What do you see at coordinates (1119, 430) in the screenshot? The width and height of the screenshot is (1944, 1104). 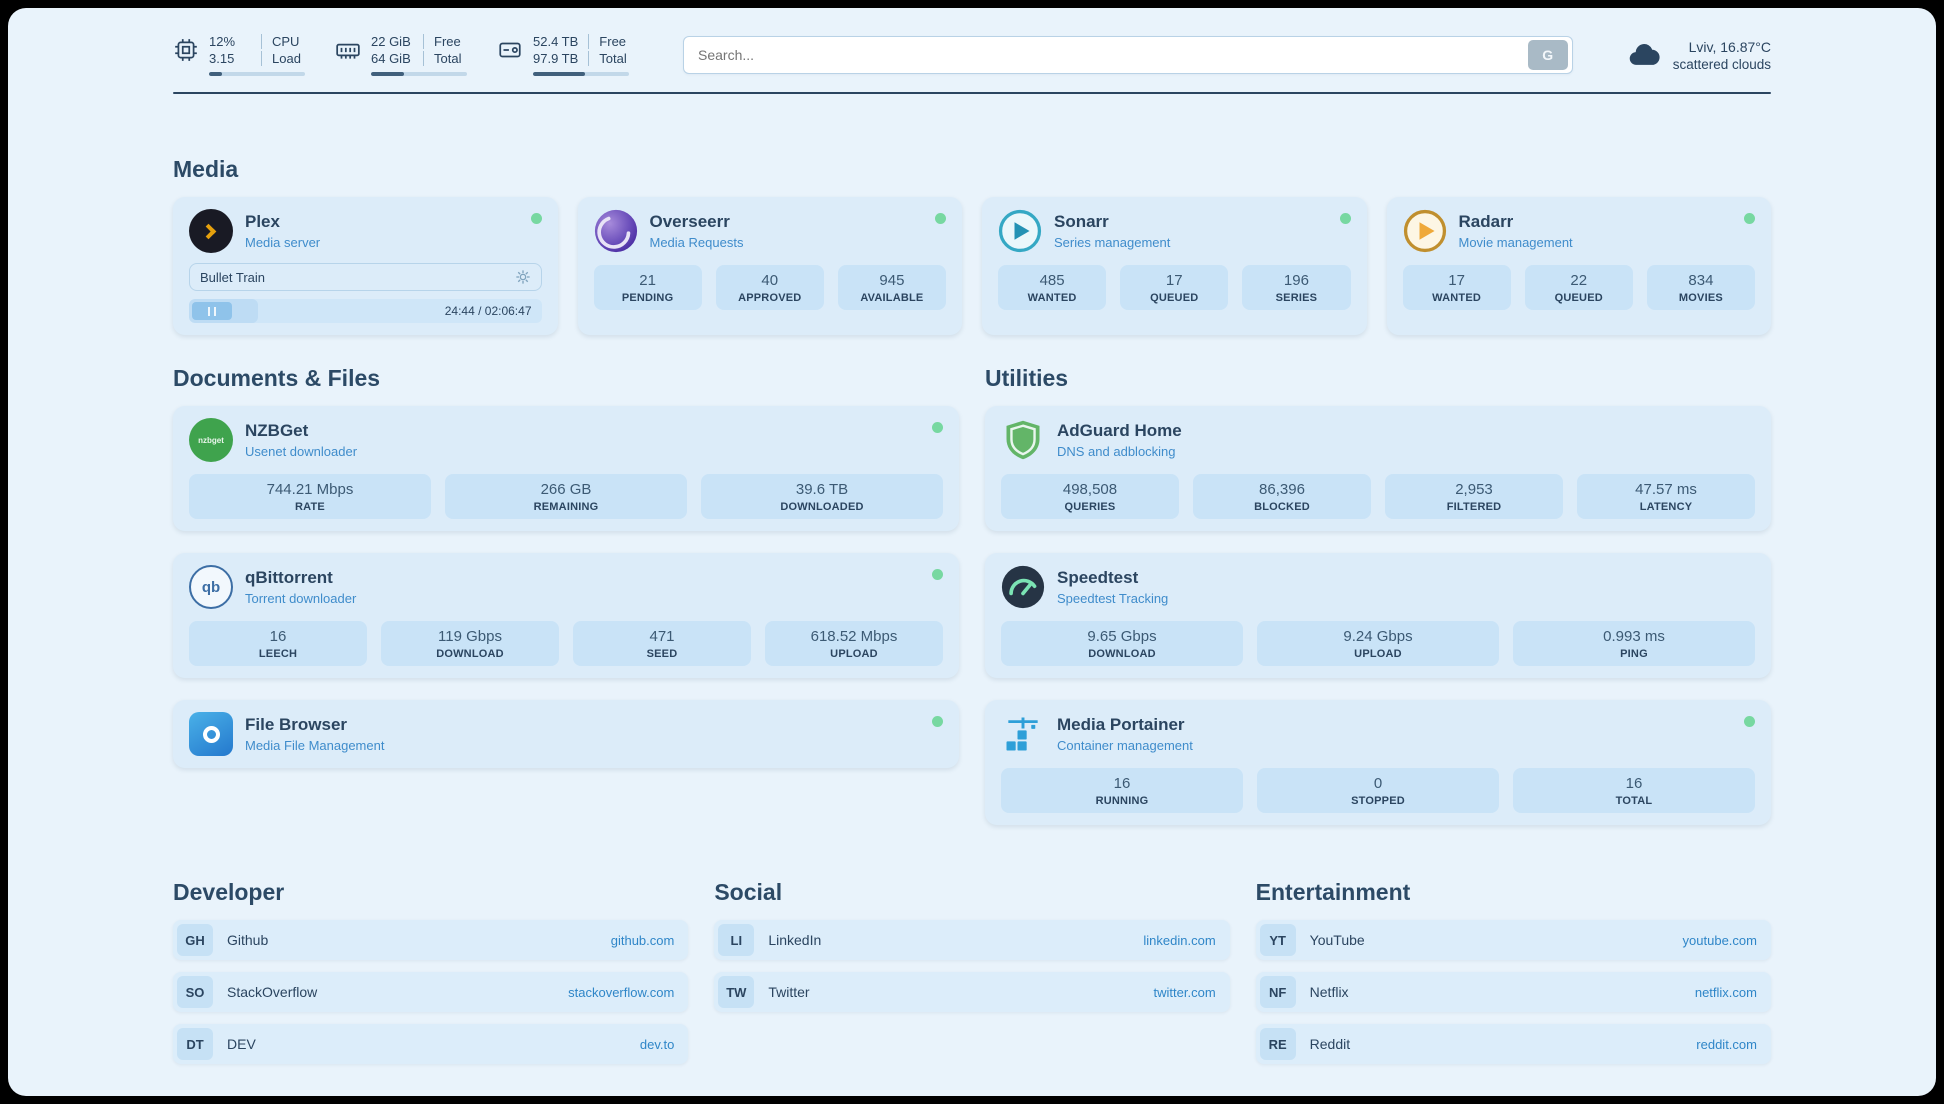 I see `card-title: AdGuard Home` at bounding box center [1119, 430].